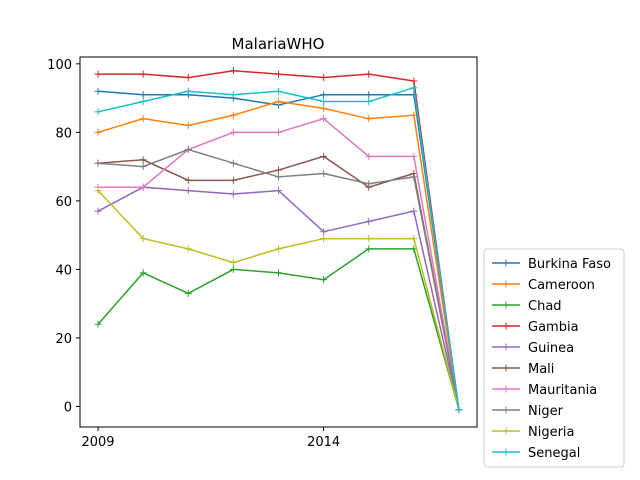  What do you see at coordinates (527, 306) in the screenshot?
I see `legend-item: Chad` at bounding box center [527, 306].